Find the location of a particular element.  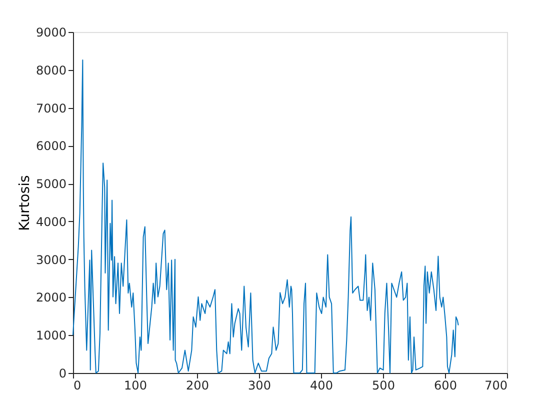

y-tick-label: 4000 is located at coordinates (51, 221).